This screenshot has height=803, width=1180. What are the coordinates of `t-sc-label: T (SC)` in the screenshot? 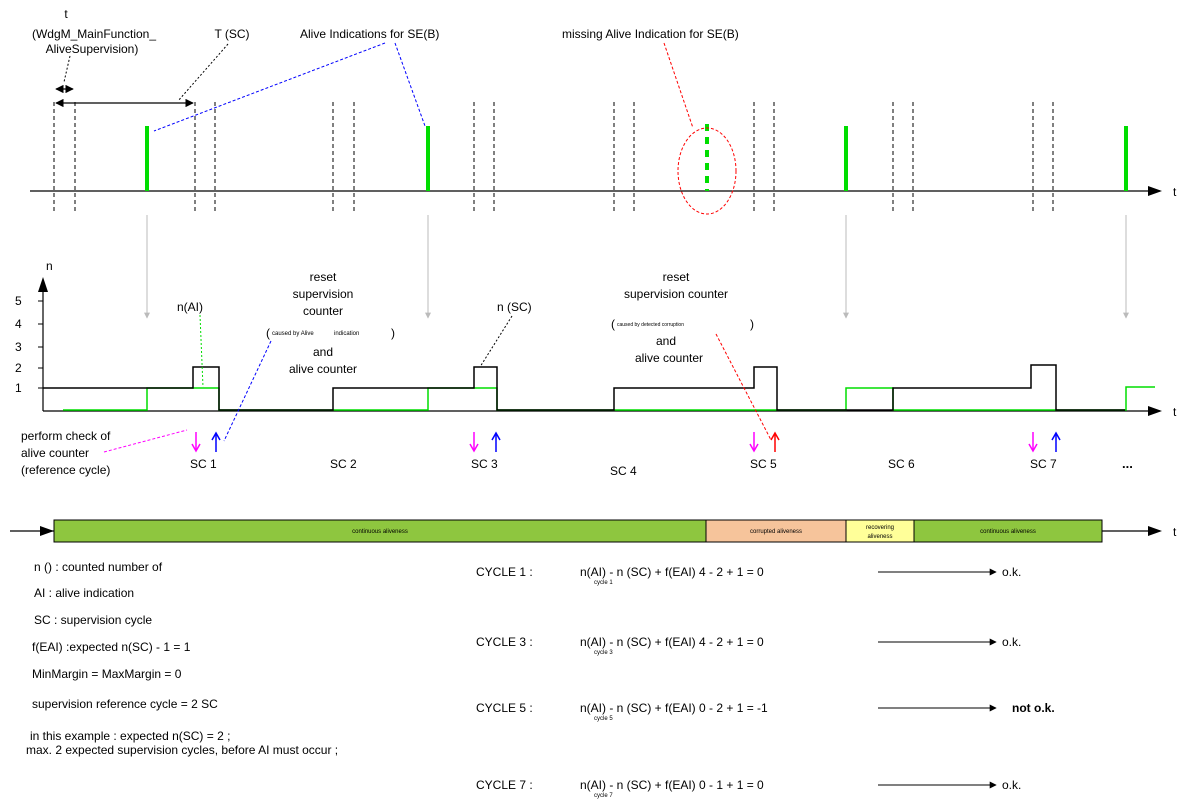 It's located at (231, 34).